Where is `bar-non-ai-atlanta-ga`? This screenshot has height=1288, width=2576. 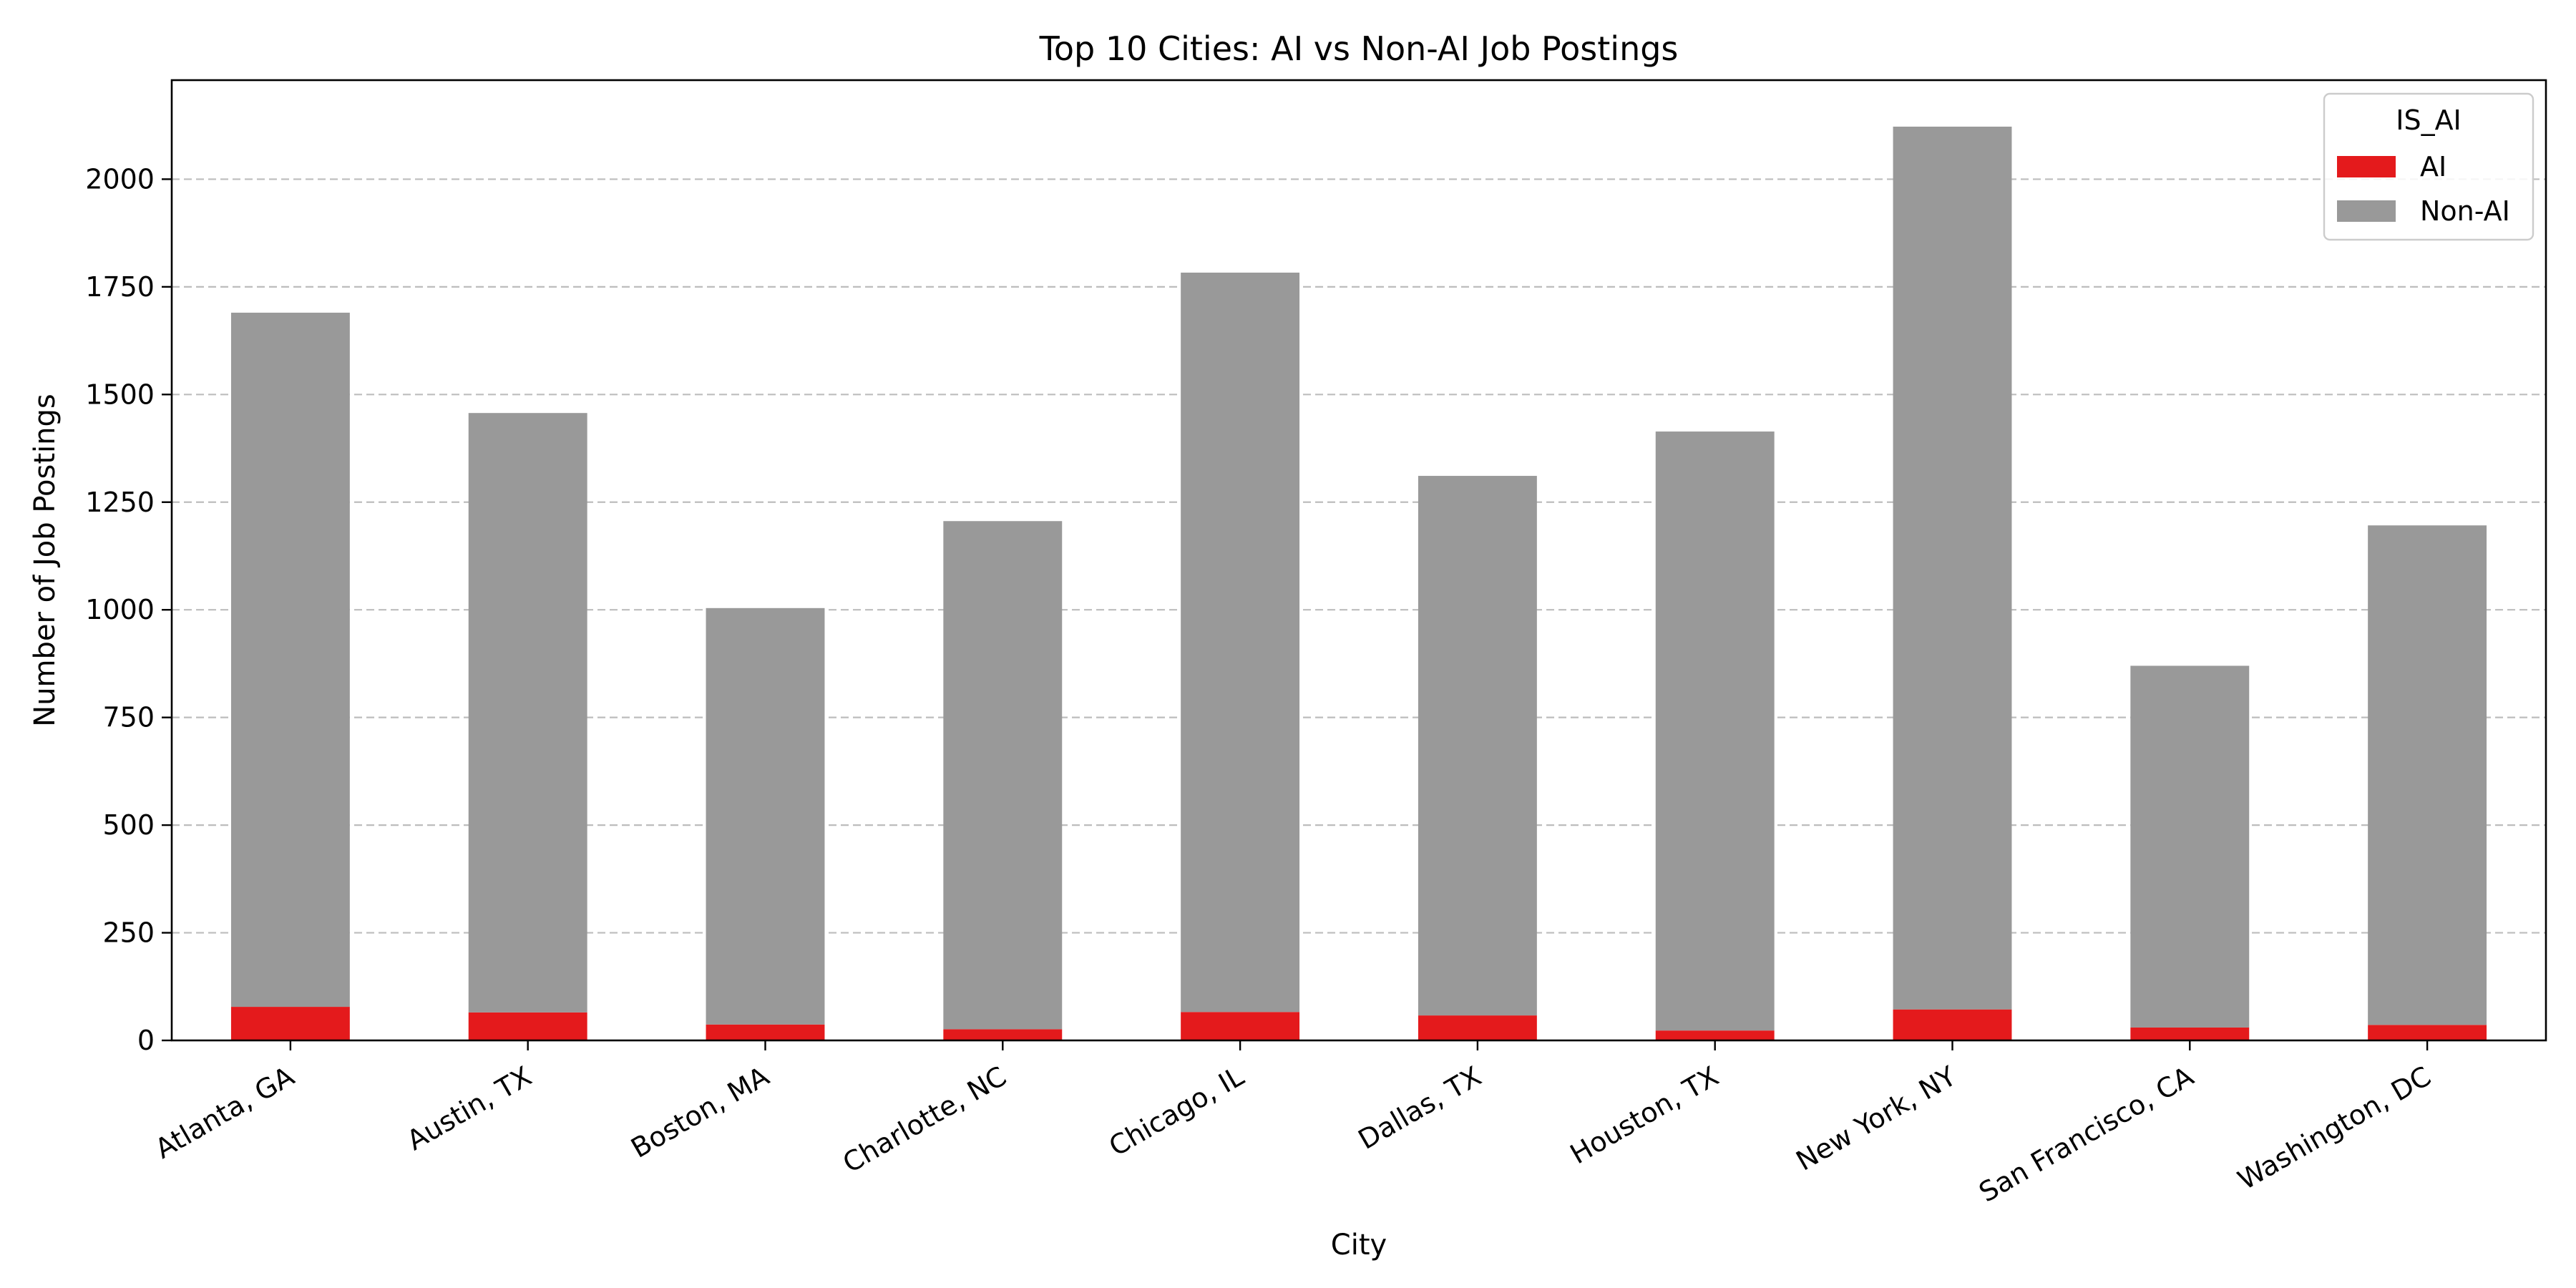 bar-non-ai-atlanta-ga is located at coordinates (290, 660).